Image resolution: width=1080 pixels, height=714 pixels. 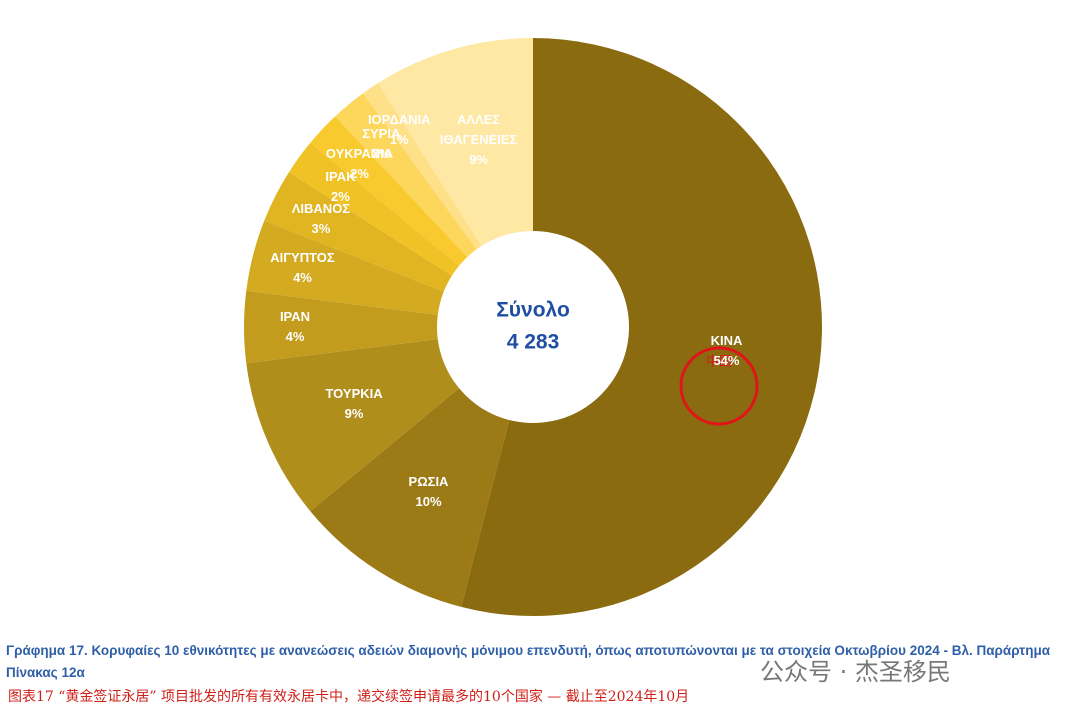 I want to click on category-label: ΚΙΝΑ, so click(x=726, y=341).